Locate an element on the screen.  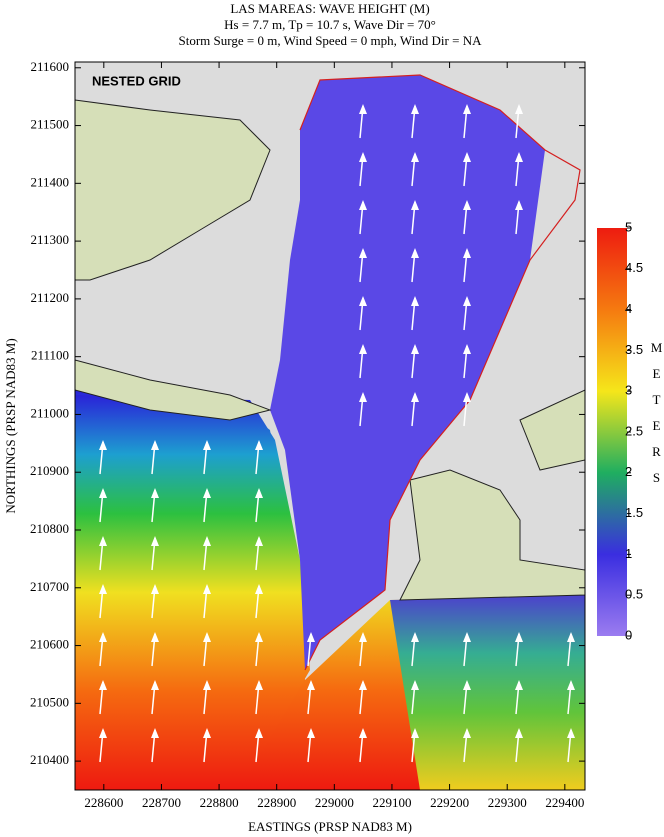
colorbar-tick-label: 3.5 is located at coordinates (634, 349).